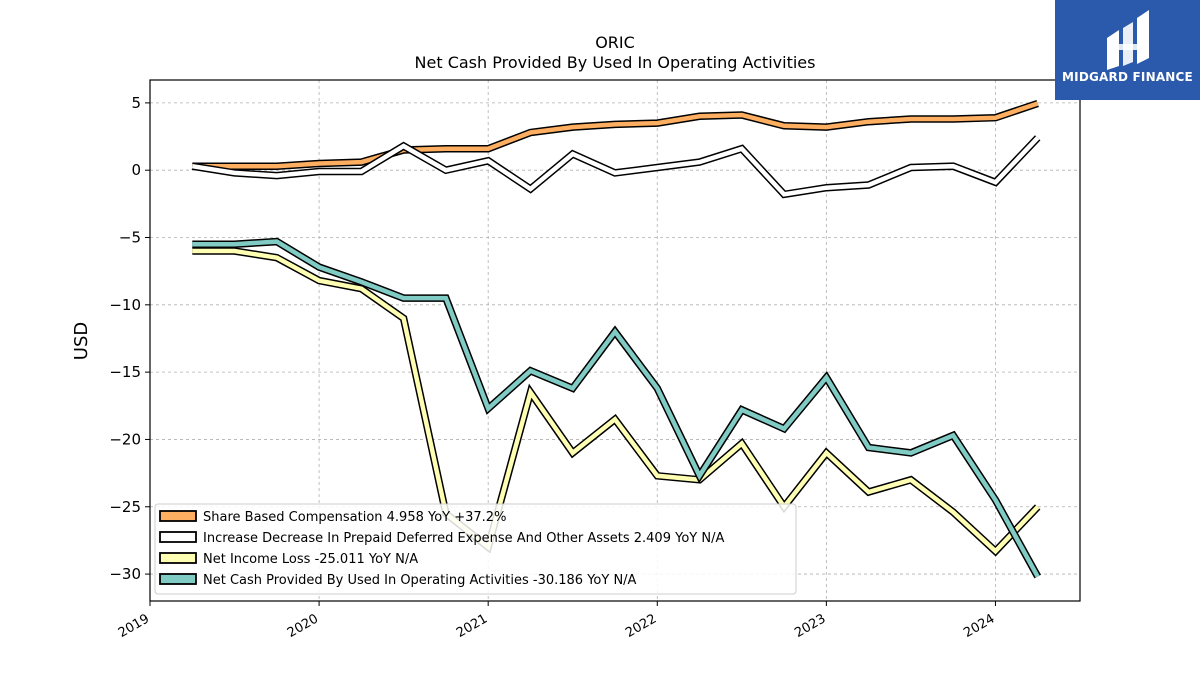  Describe the element at coordinates (556, 621) in the screenshot. I see `x-axis-ticks: 2019 2020 2021 2022 2023 2024` at that location.